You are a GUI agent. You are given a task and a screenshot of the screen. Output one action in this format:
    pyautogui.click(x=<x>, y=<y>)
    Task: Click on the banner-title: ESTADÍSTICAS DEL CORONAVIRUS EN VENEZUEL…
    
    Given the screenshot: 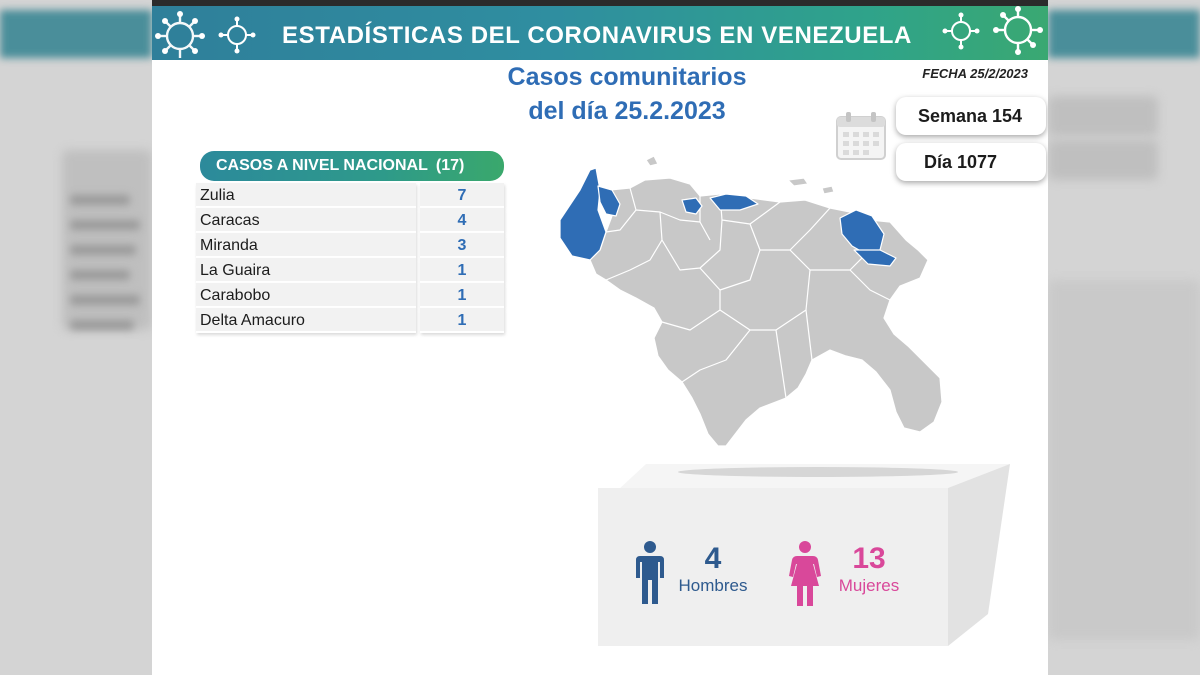 What is the action you would take?
    pyautogui.click(x=597, y=35)
    